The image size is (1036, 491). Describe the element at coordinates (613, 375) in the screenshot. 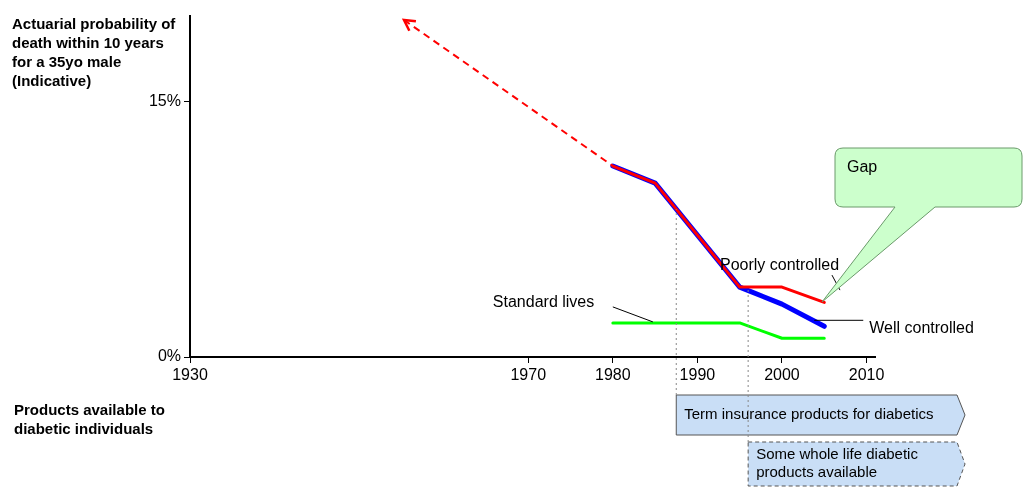

I see `x-tick-label: 1980` at that location.